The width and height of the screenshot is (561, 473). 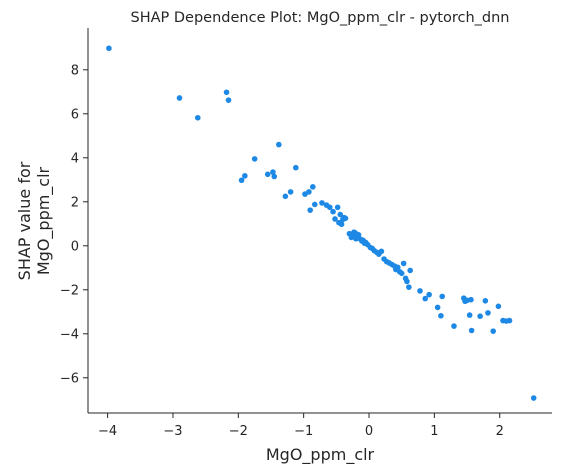 What do you see at coordinates (369, 431) in the screenshot?
I see `x-tick-label: 0` at bounding box center [369, 431].